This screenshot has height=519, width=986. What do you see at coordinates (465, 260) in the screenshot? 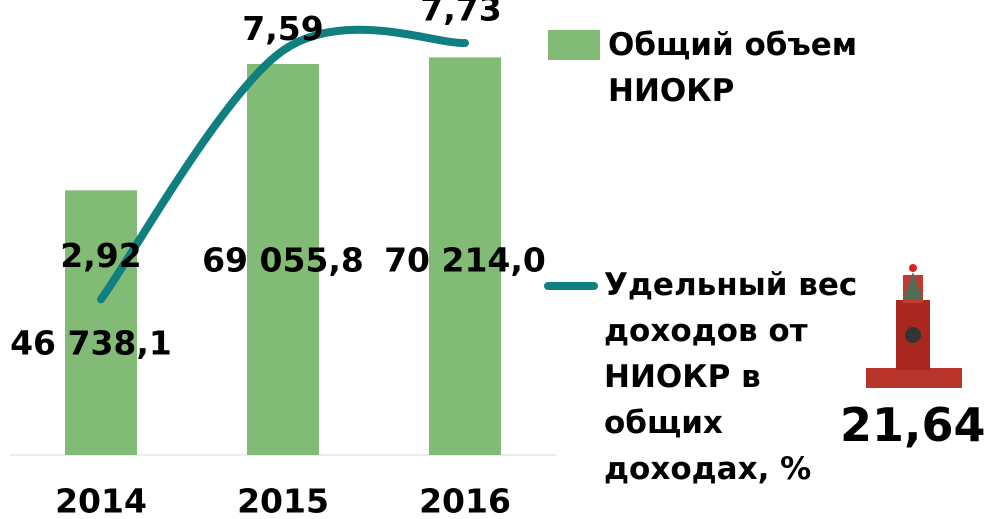
I see `data-label: 70 214,0` at bounding box center [465, 260].